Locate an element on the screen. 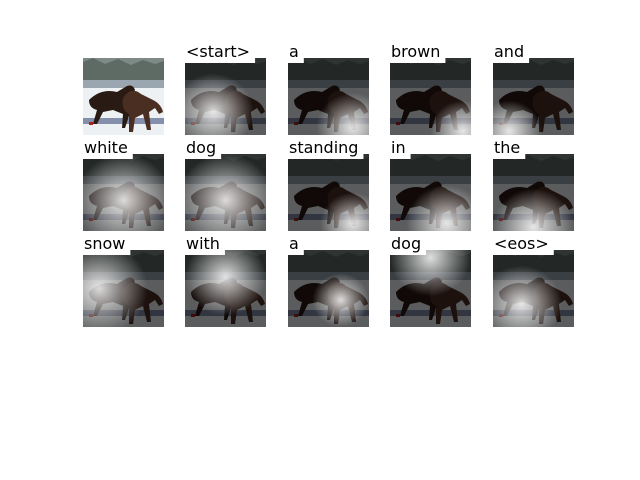 The height and width of the screenshot is (480, 640). photo is located at coordinates (123, 96).